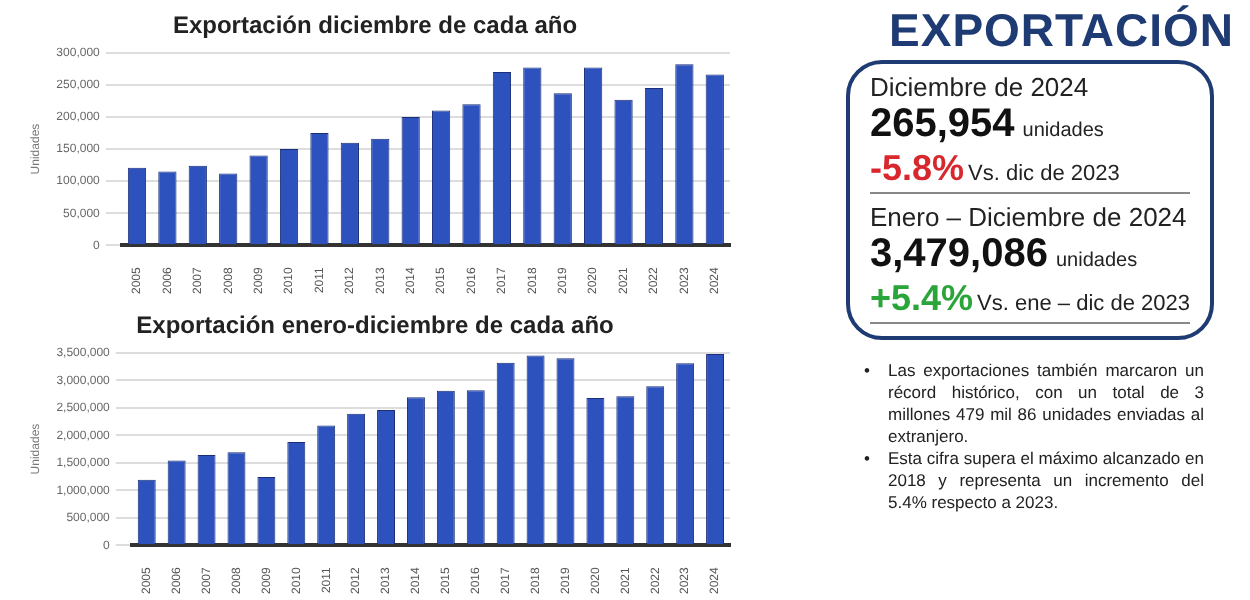 The image size is (1250, 600). I want to click on text: Esta cifra supera el máximo alcanzado en 2018 y representa un incremento del 5.4% respecto a 2023., so click(1046, 481).